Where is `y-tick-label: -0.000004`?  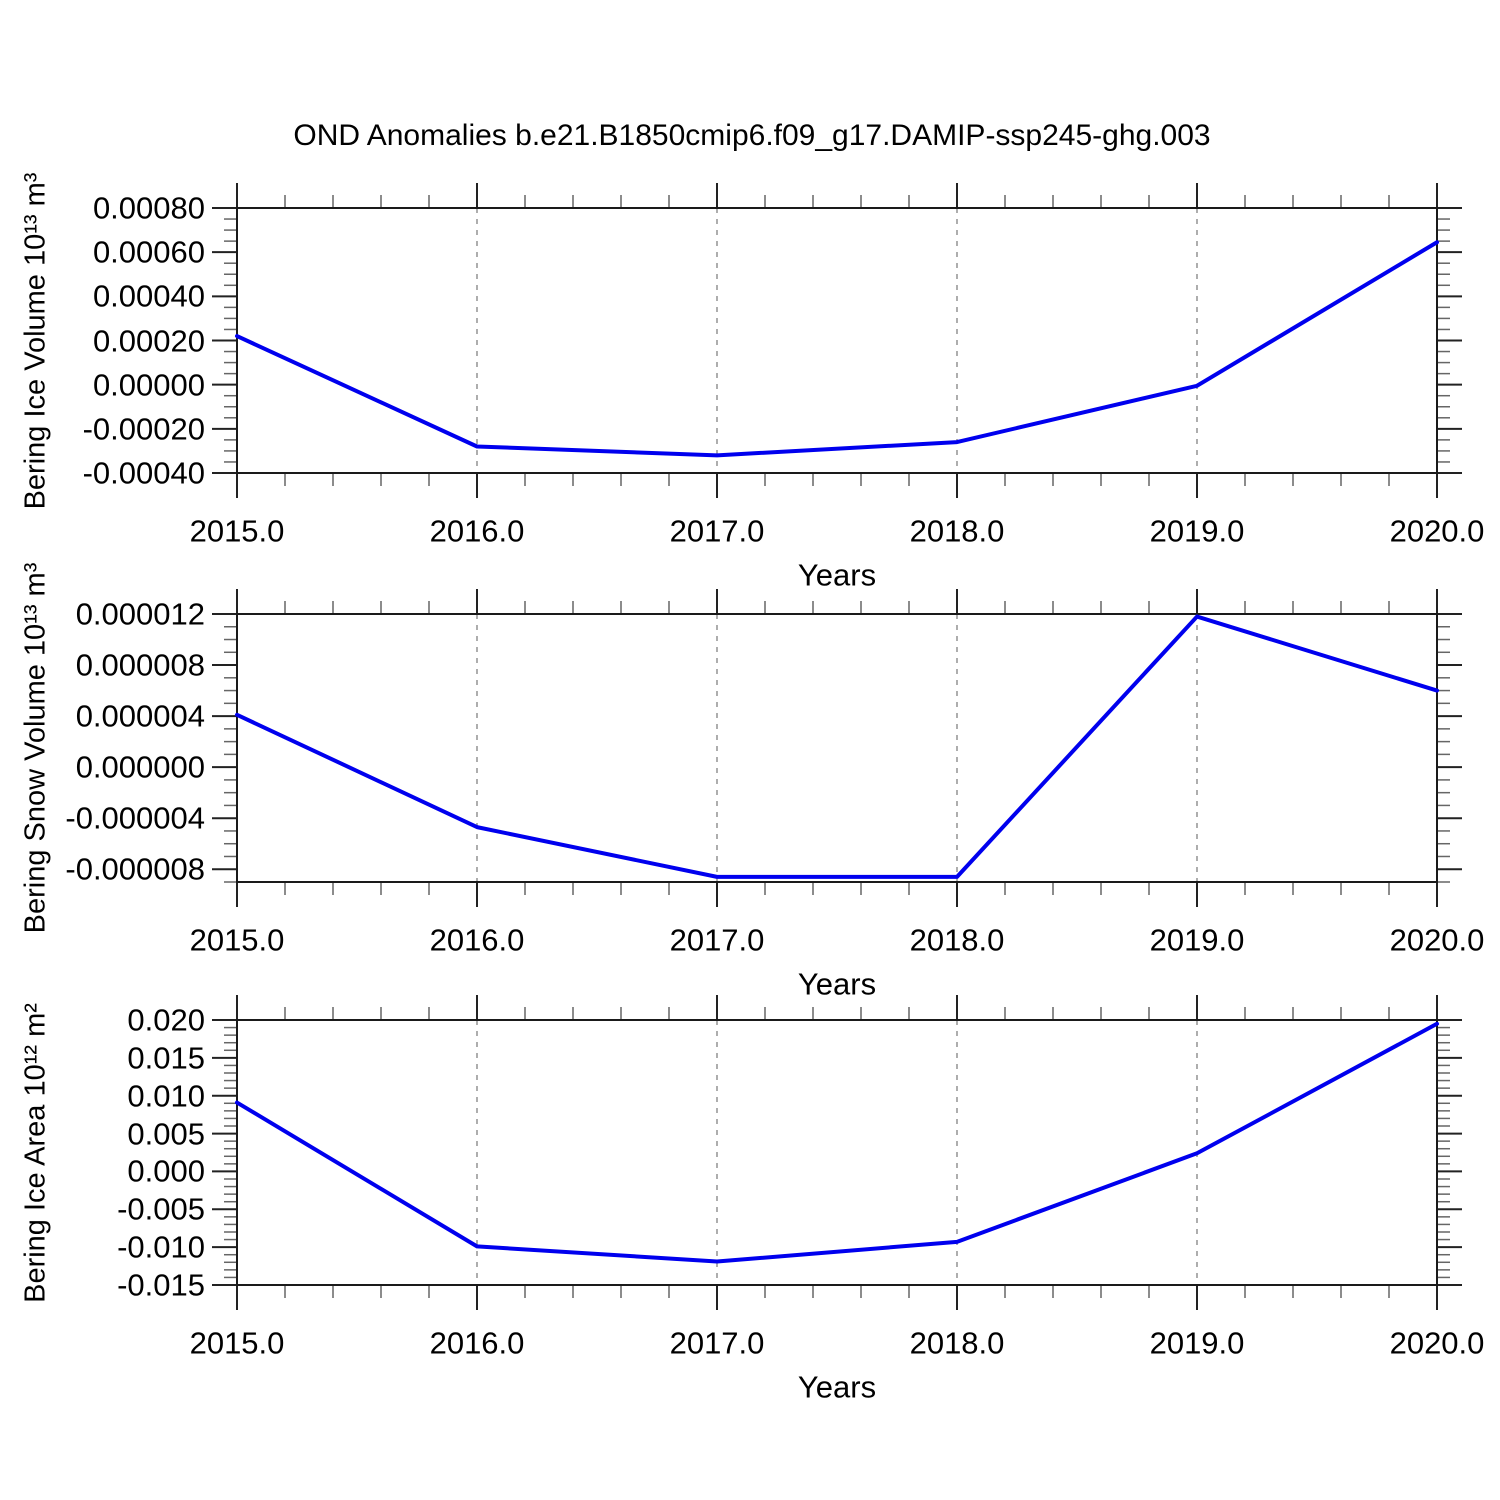
y-tick-label: -0.000004 is located at coordinates (135, 818).